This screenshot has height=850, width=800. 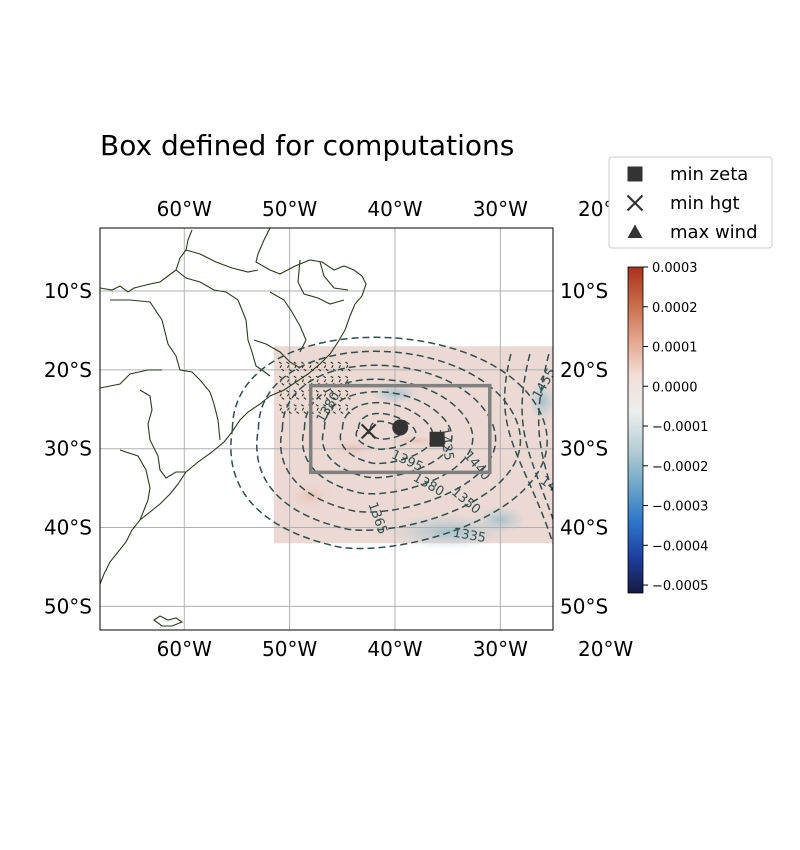 I want to click on legend-marker-min-hgt, so click(x=635, y=203).